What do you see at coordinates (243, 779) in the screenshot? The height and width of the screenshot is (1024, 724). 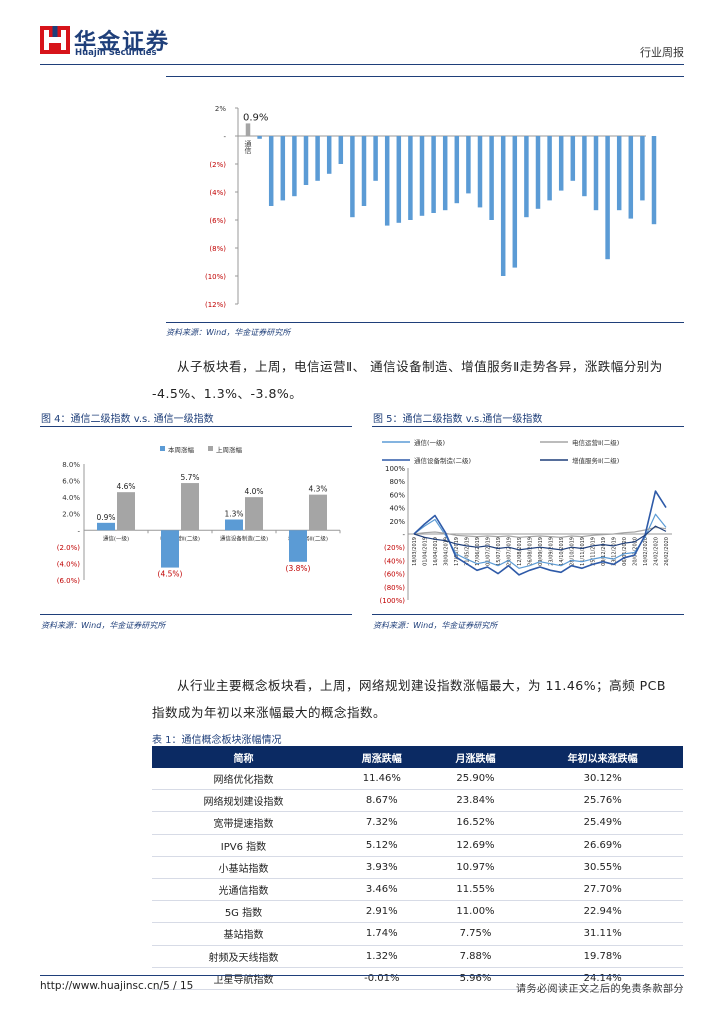 I see `cell-name: 网络优化指数` at bounding box center [243, 779].